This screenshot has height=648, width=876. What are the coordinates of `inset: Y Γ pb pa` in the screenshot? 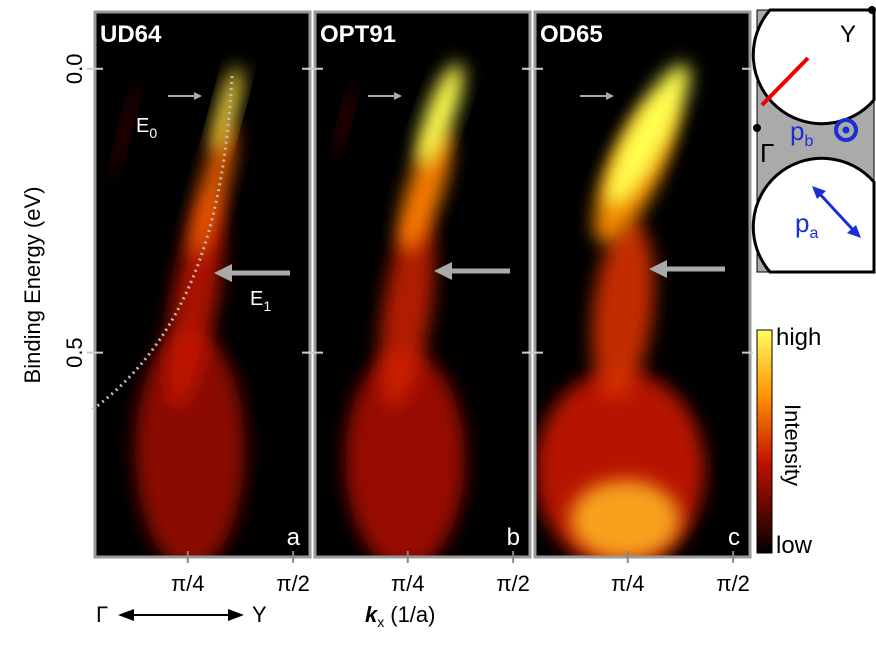 It's located at (813, 140).